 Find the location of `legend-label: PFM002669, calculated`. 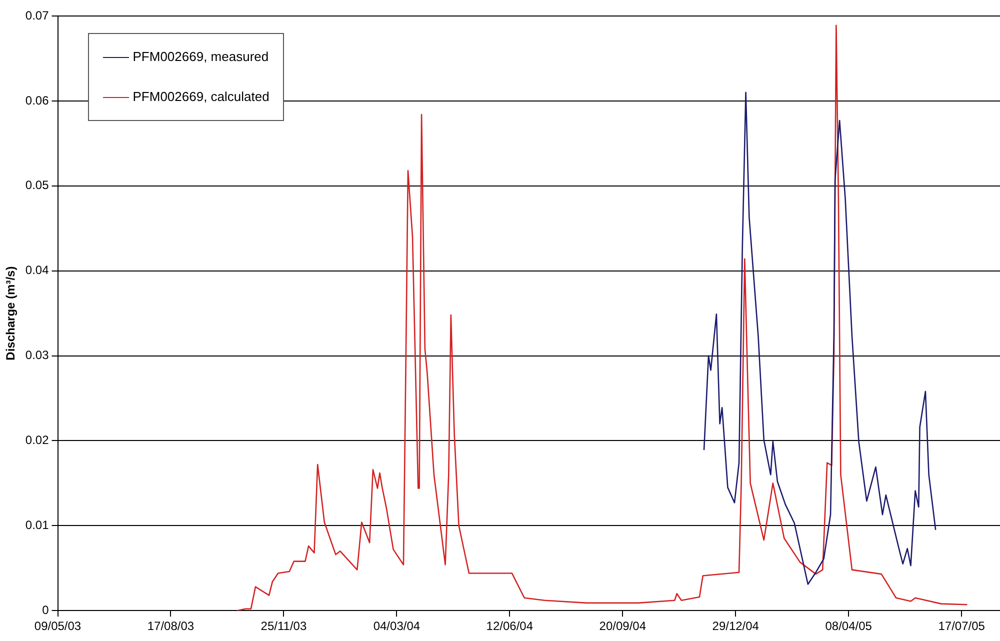

legend-label: PFM002669, calculated is located at coordinates (201, 97).